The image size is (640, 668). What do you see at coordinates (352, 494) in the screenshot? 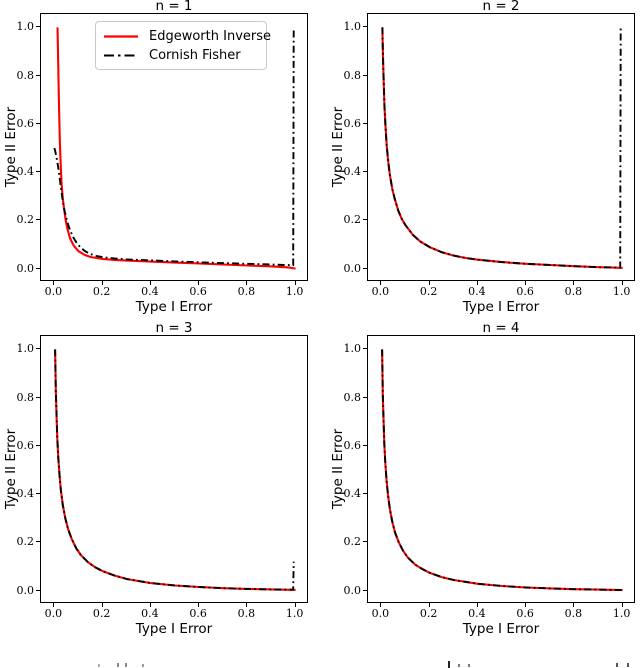
I see `y-tick-label: 0.4` at bounding box center [352, 494].